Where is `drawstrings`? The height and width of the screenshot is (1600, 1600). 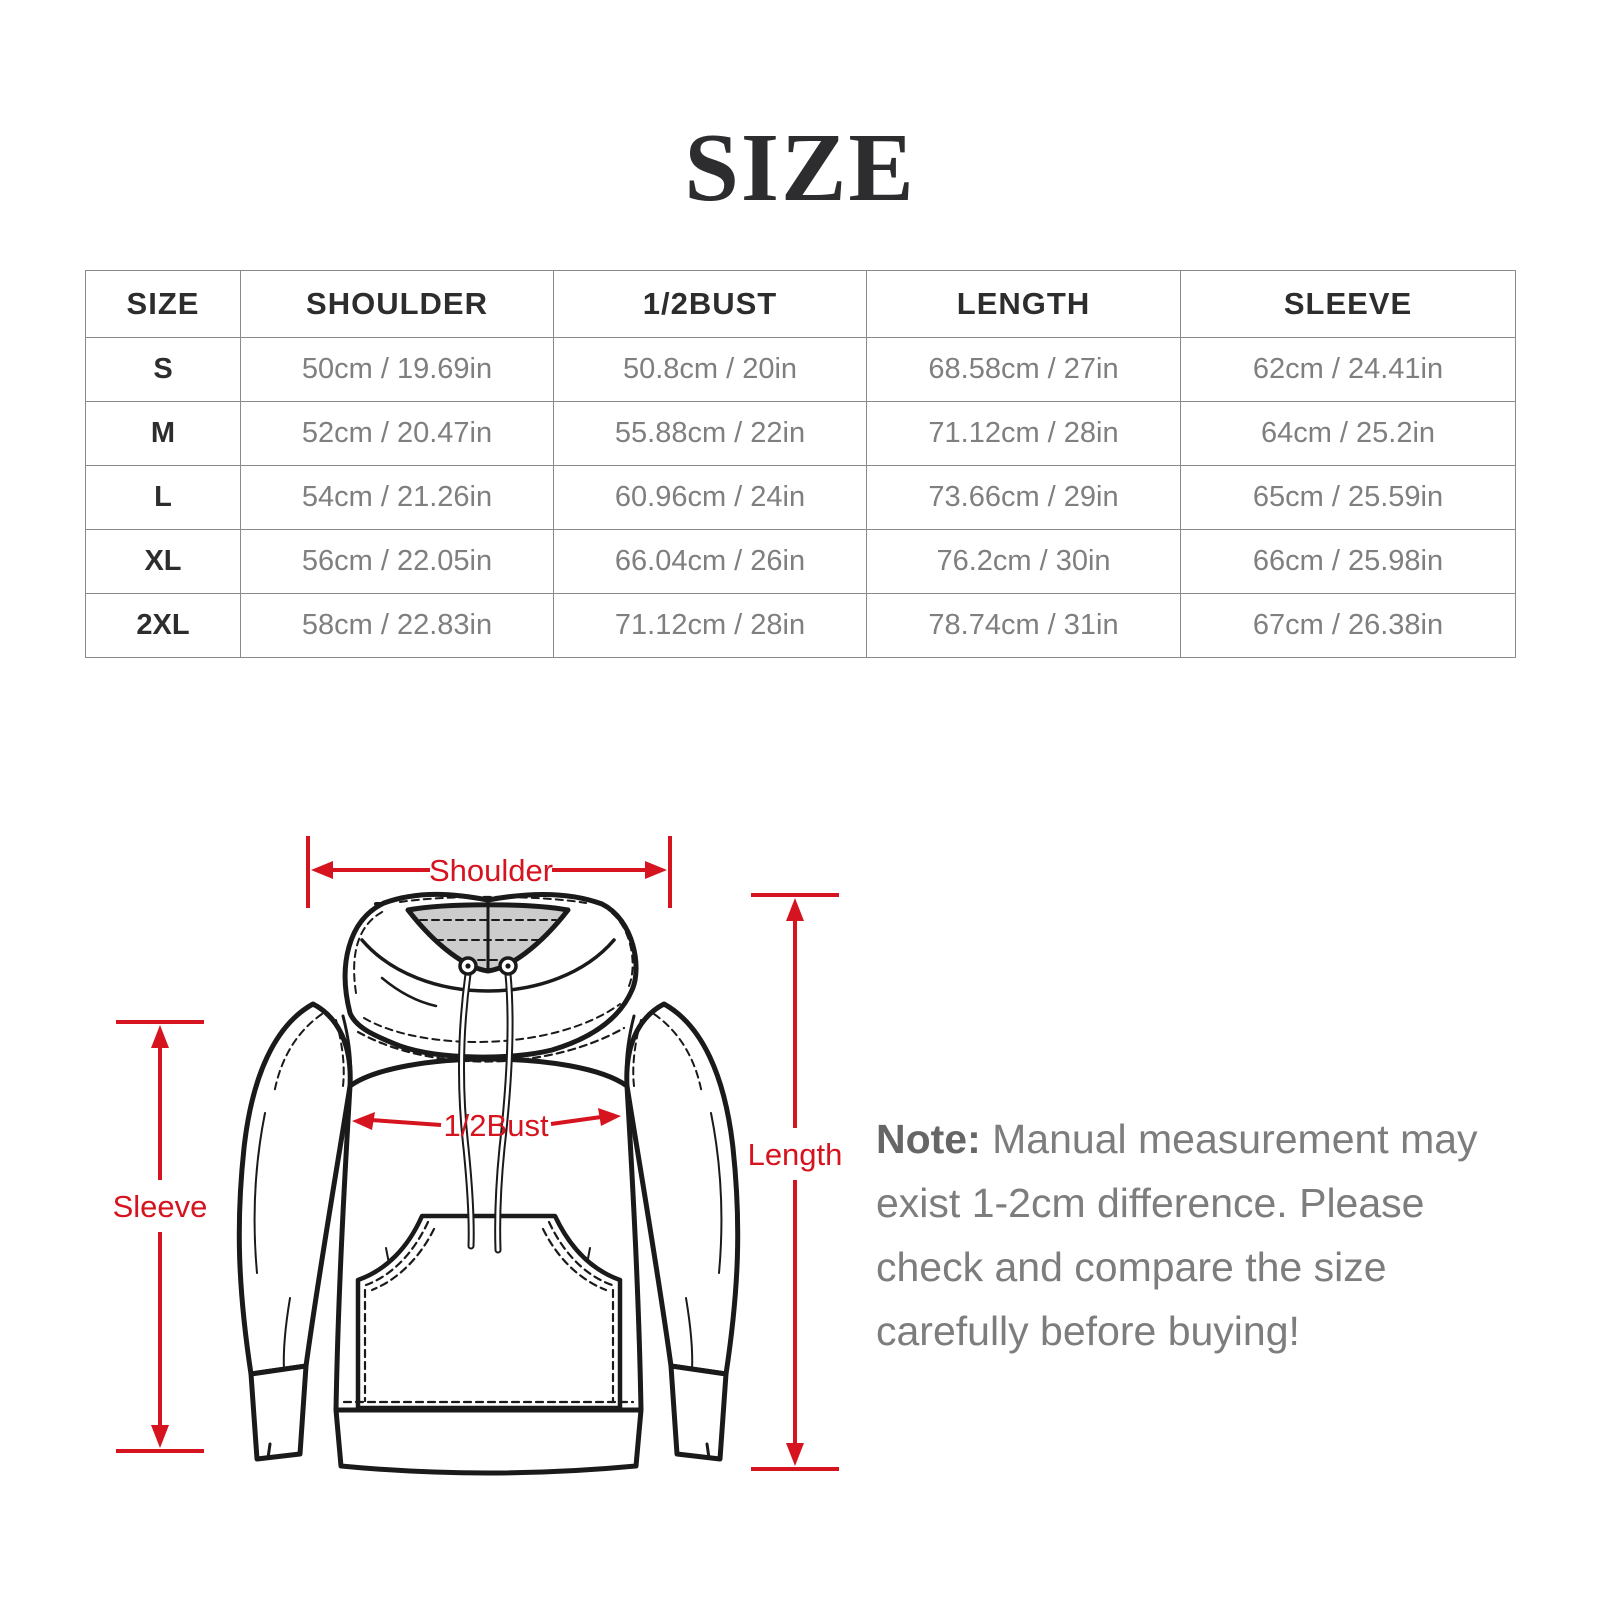
drawstrings is located at coordinates (486, 1112).